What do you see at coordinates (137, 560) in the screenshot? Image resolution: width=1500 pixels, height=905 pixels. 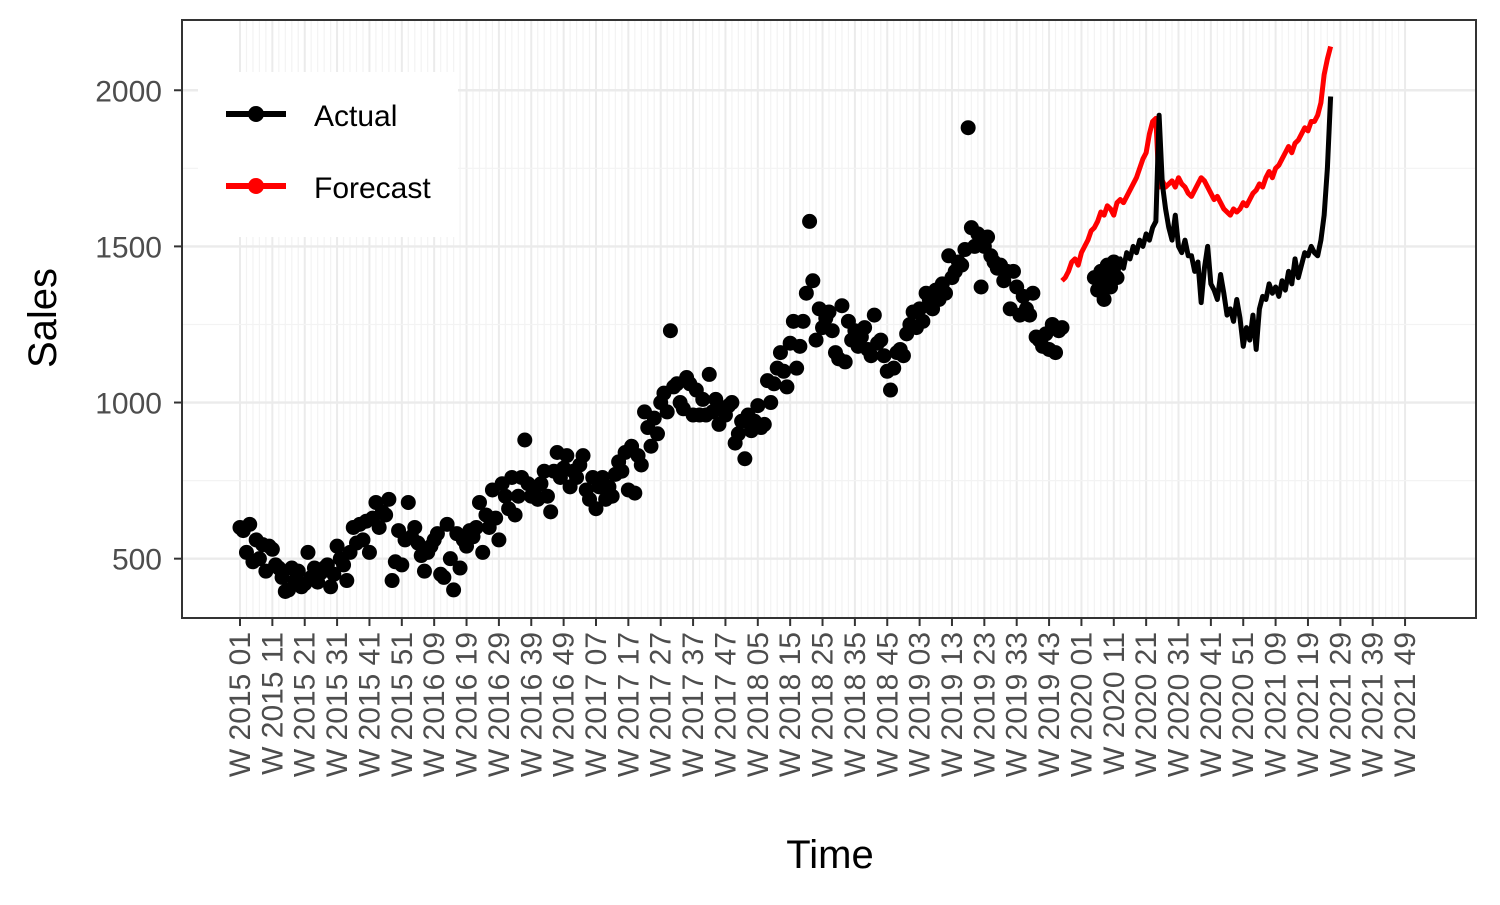 I see `y-tick-label: 500` at bounding box center [137, 560].